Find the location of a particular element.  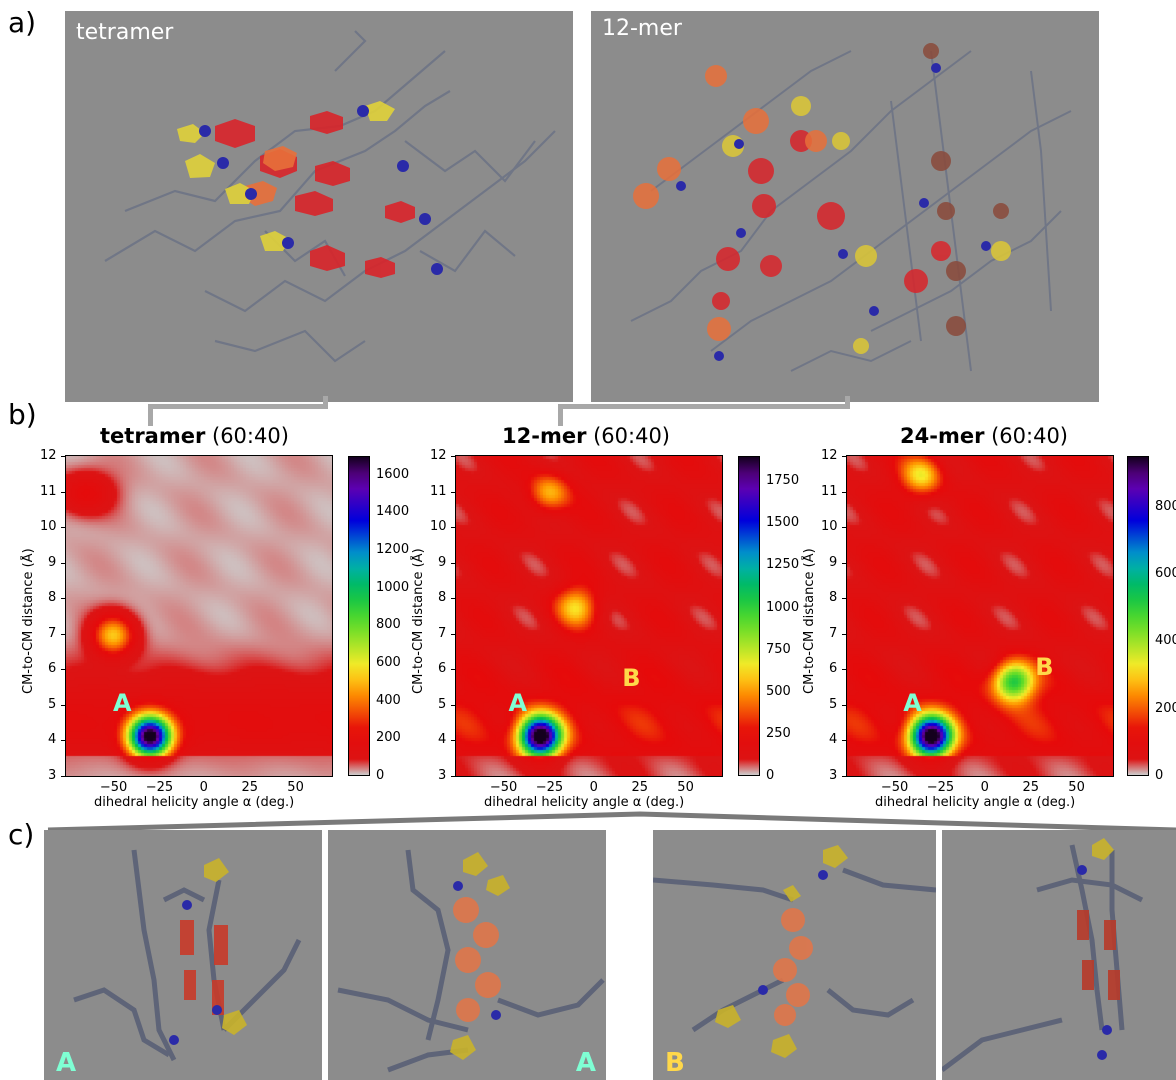

x-tick-label: −25 is located at coordinates (549, 787).